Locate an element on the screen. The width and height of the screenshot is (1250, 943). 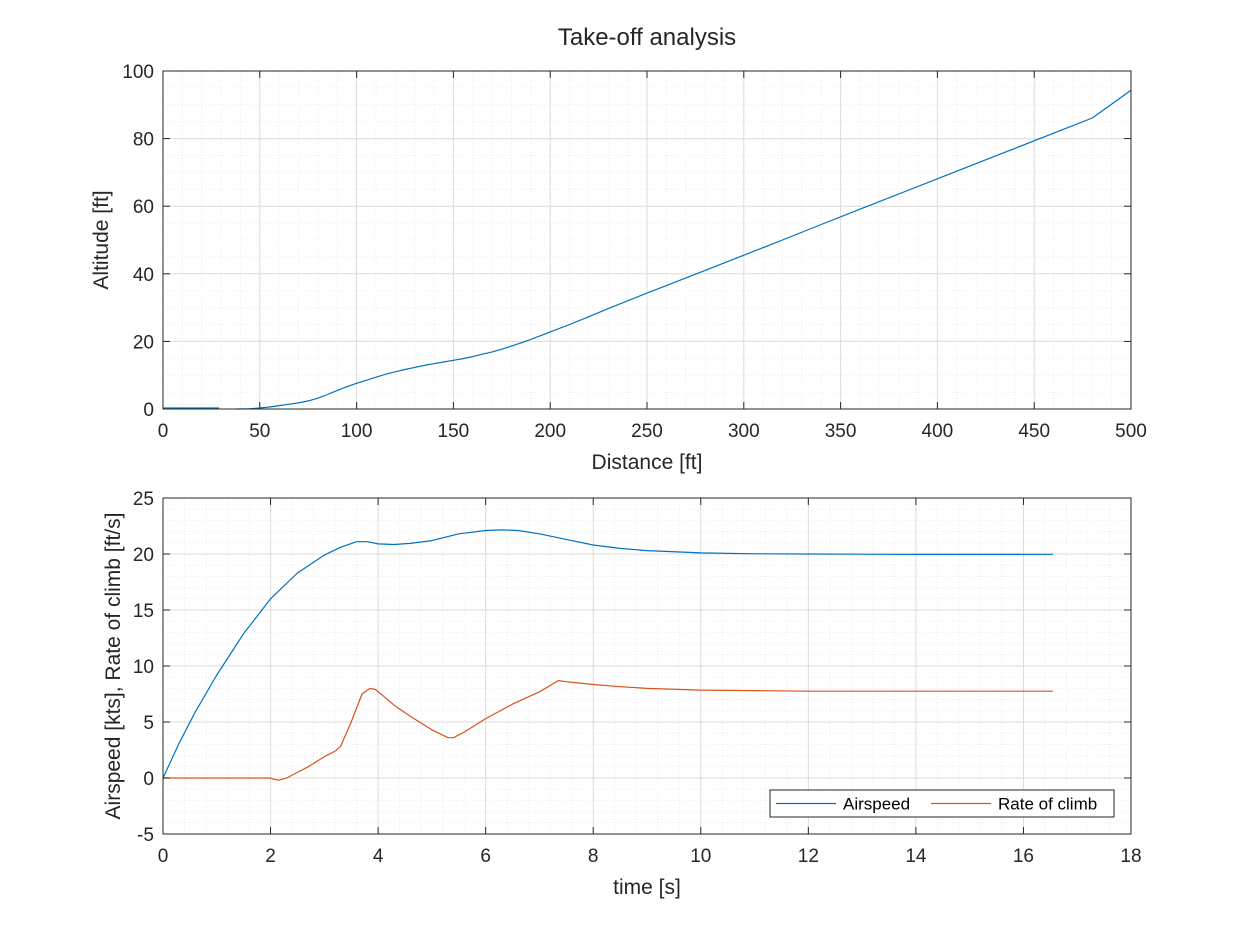
x-tick-label: 450 is located at coordinates (1034, 431).